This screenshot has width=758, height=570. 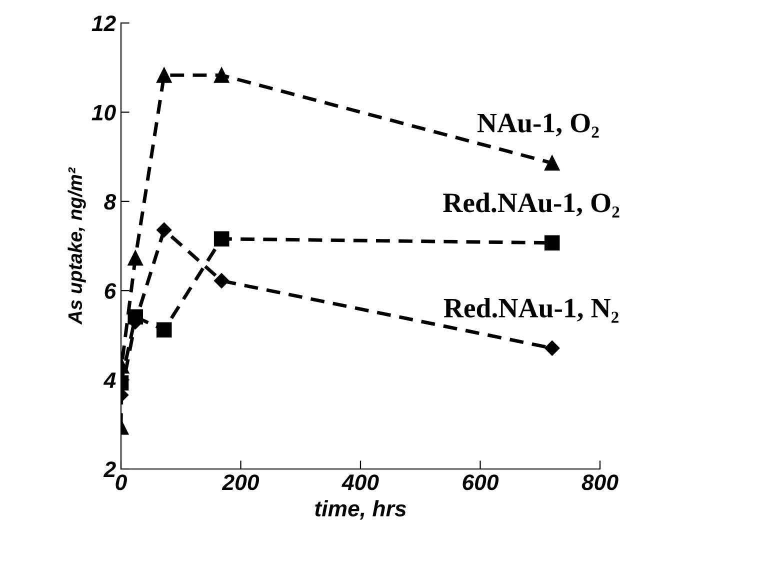 What do you see at coordinates (121, 482) in the screenshot?
I see `x-tick-label: 0` at bounding box center [121, 482].